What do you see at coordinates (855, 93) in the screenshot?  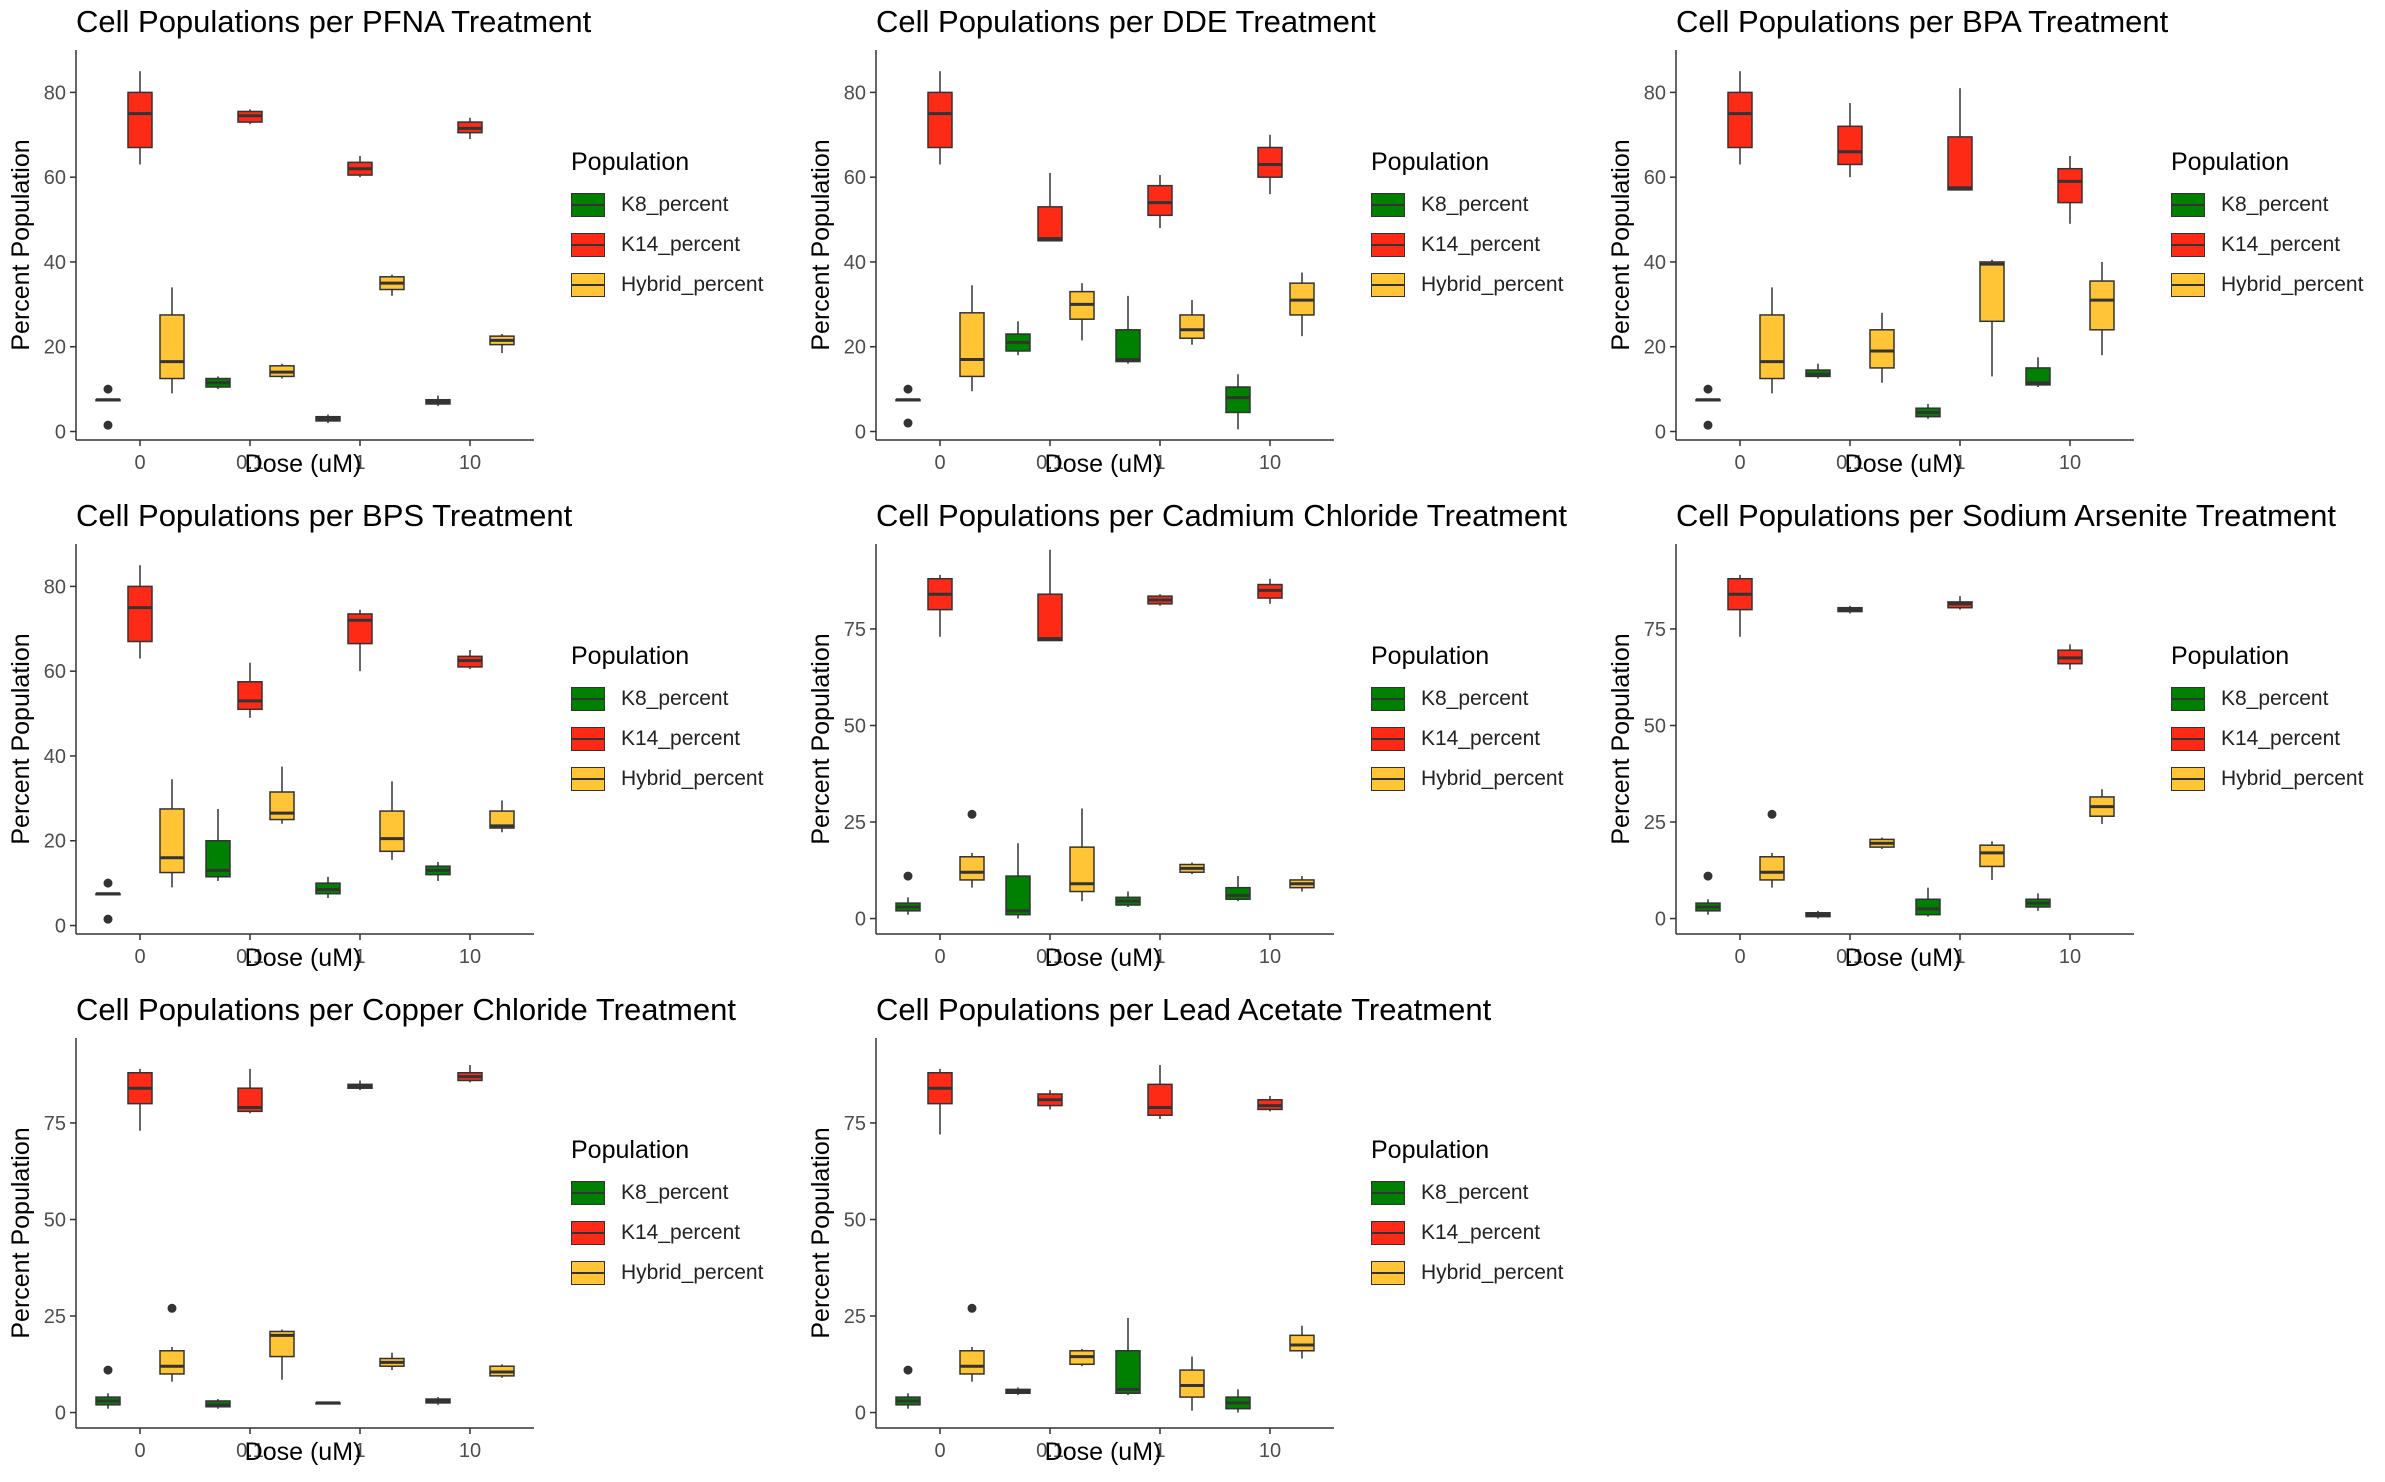 I see `y-tick-label: 80` at bounding box center [855, 93].